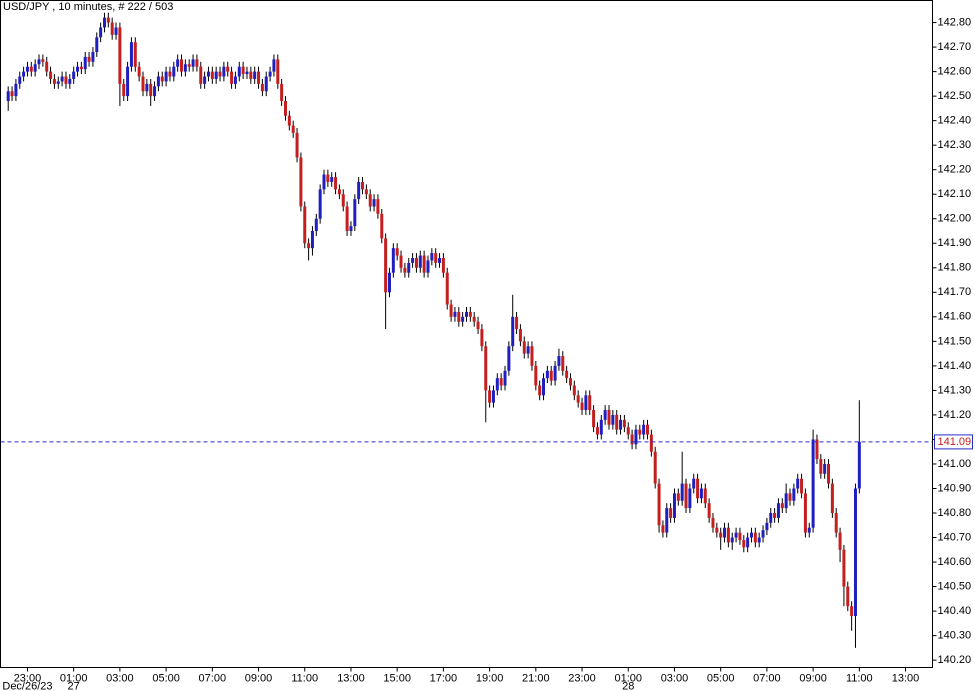  Describe the element at coordinates (955, 219) in the screenshot. I see `y-tick-label: 142.00` at that location.